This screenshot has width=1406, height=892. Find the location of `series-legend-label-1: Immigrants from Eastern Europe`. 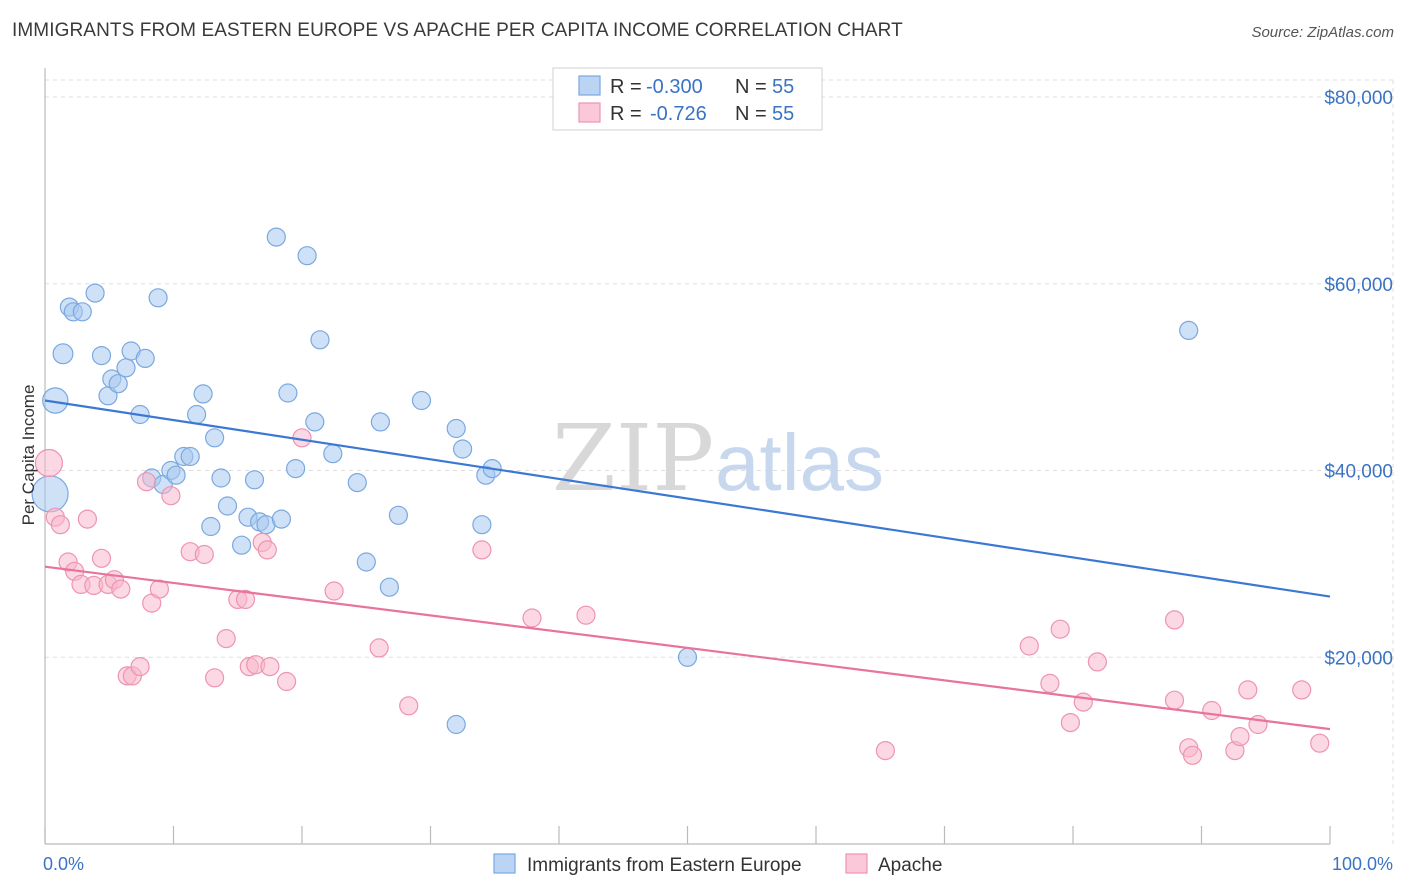

series-legend-label-1: Immigrants from Eastern Europe is located at coordinates (664, 865).